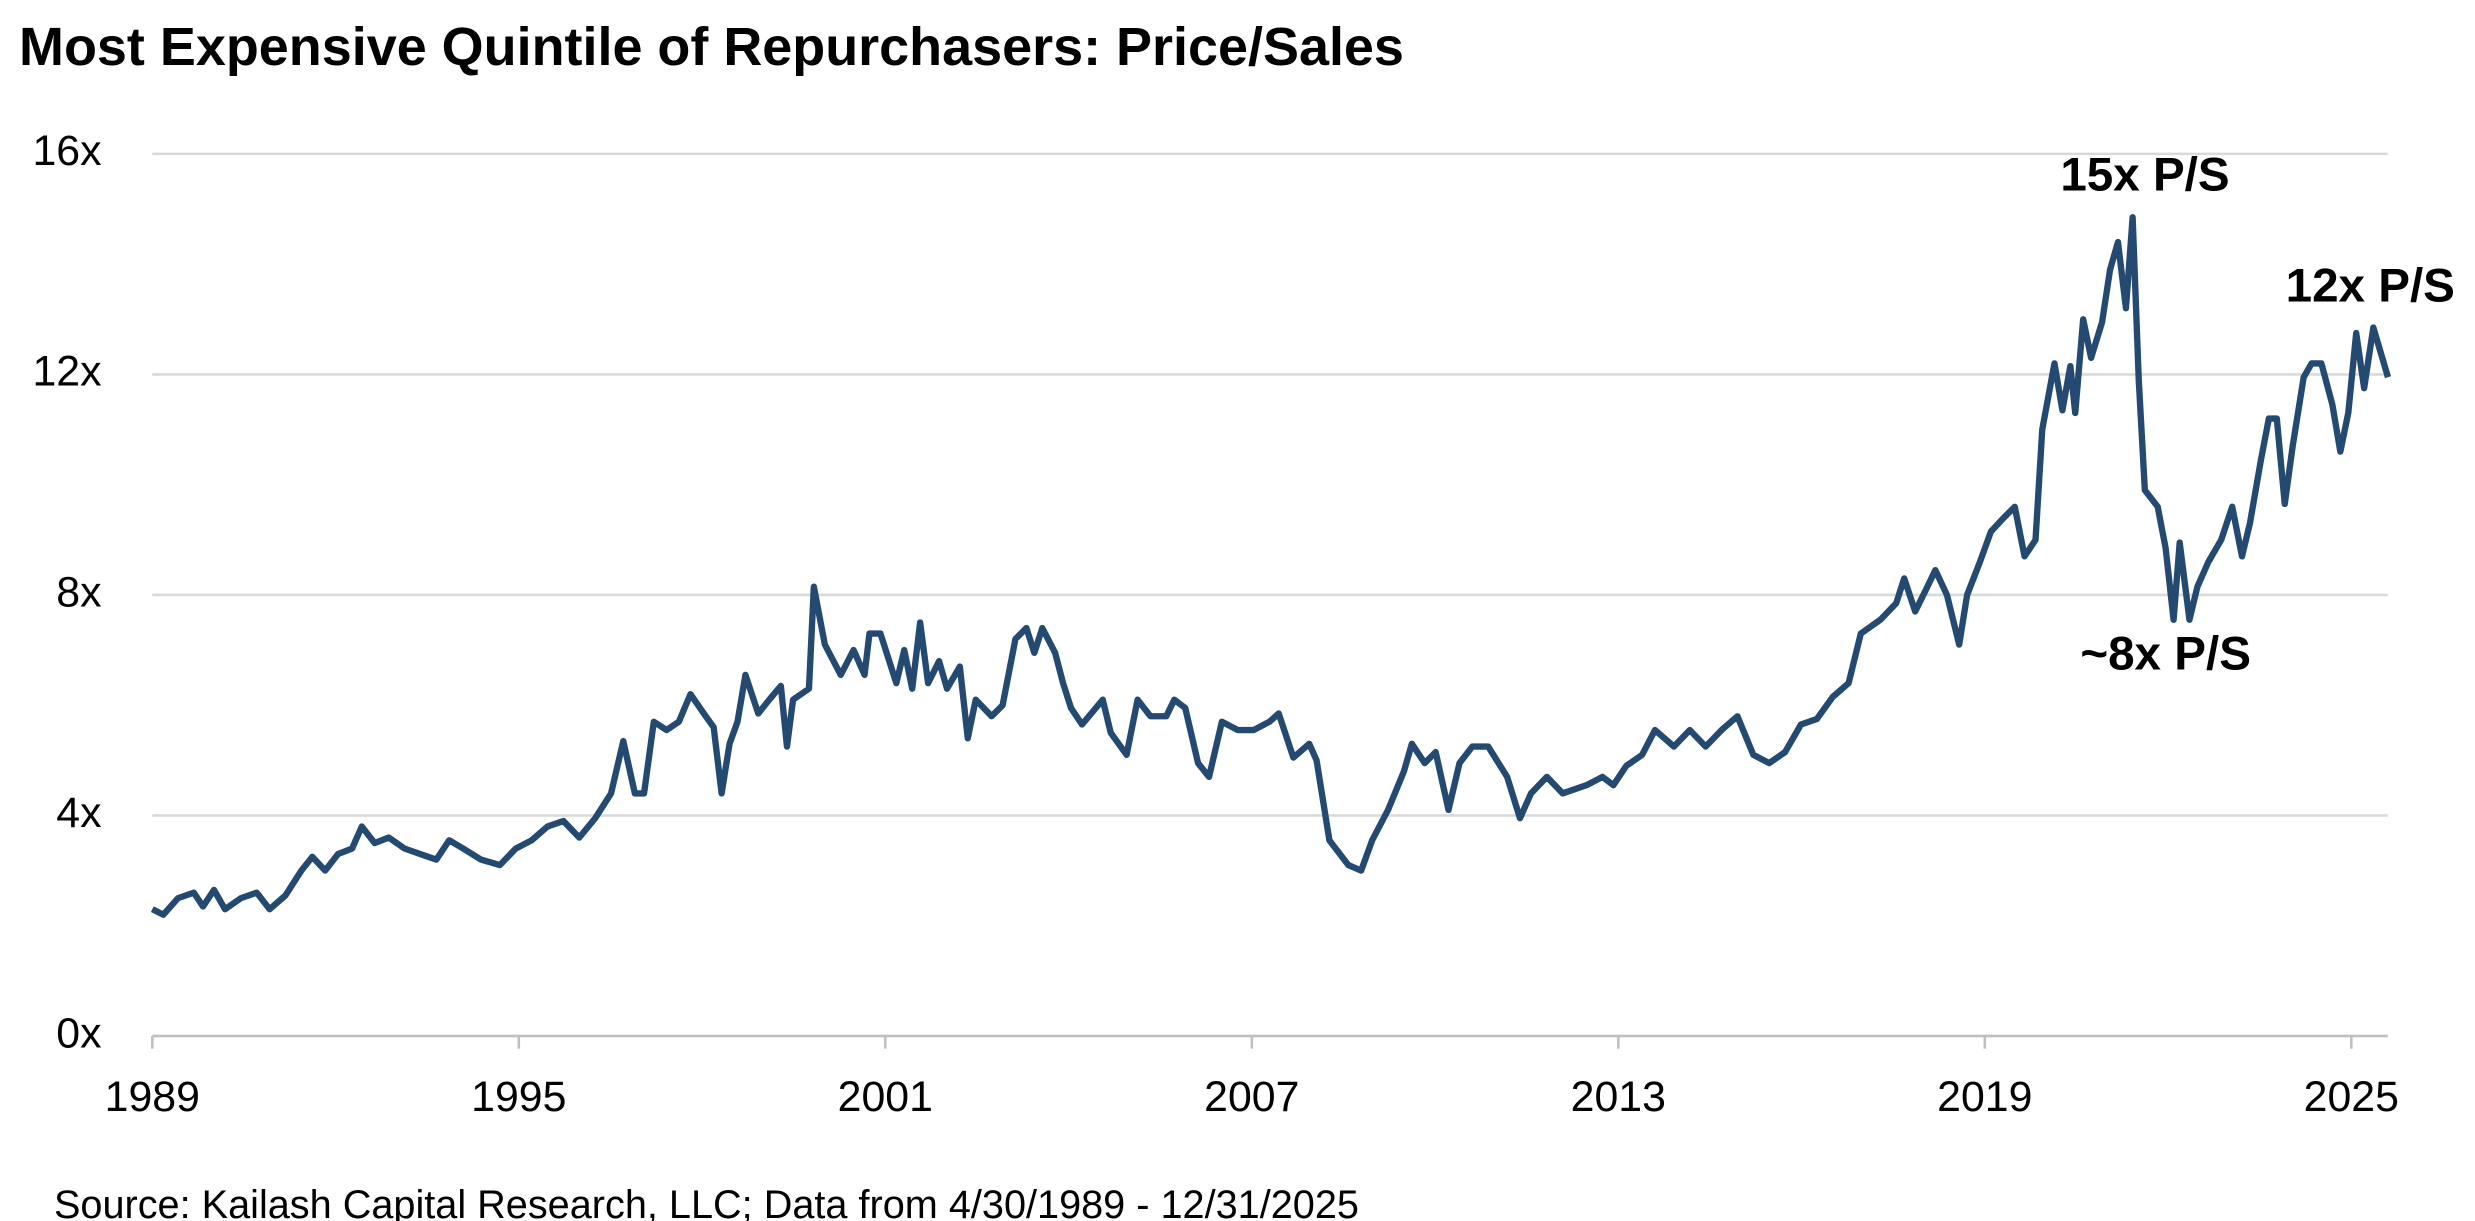 The width and height of the screenshot is (2475, 1221). I want to click on x-tick-label: 1995, so click(518, 1097).